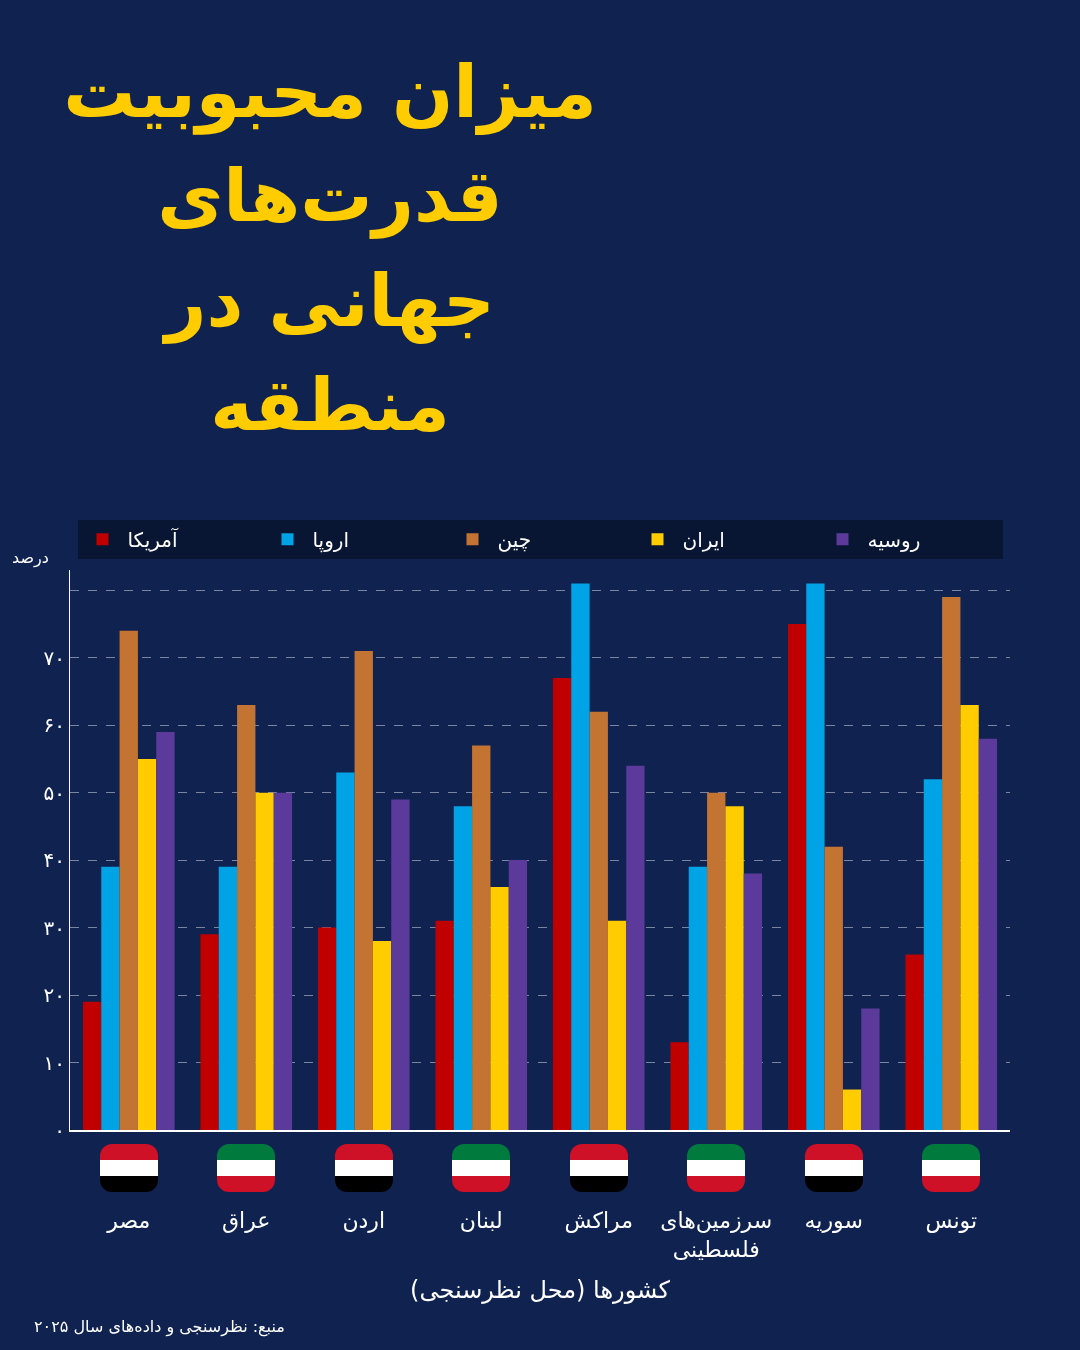  Describe the element at coordinates (703, 540) in the screenshot. I see `legend-label: ایران` at that location.